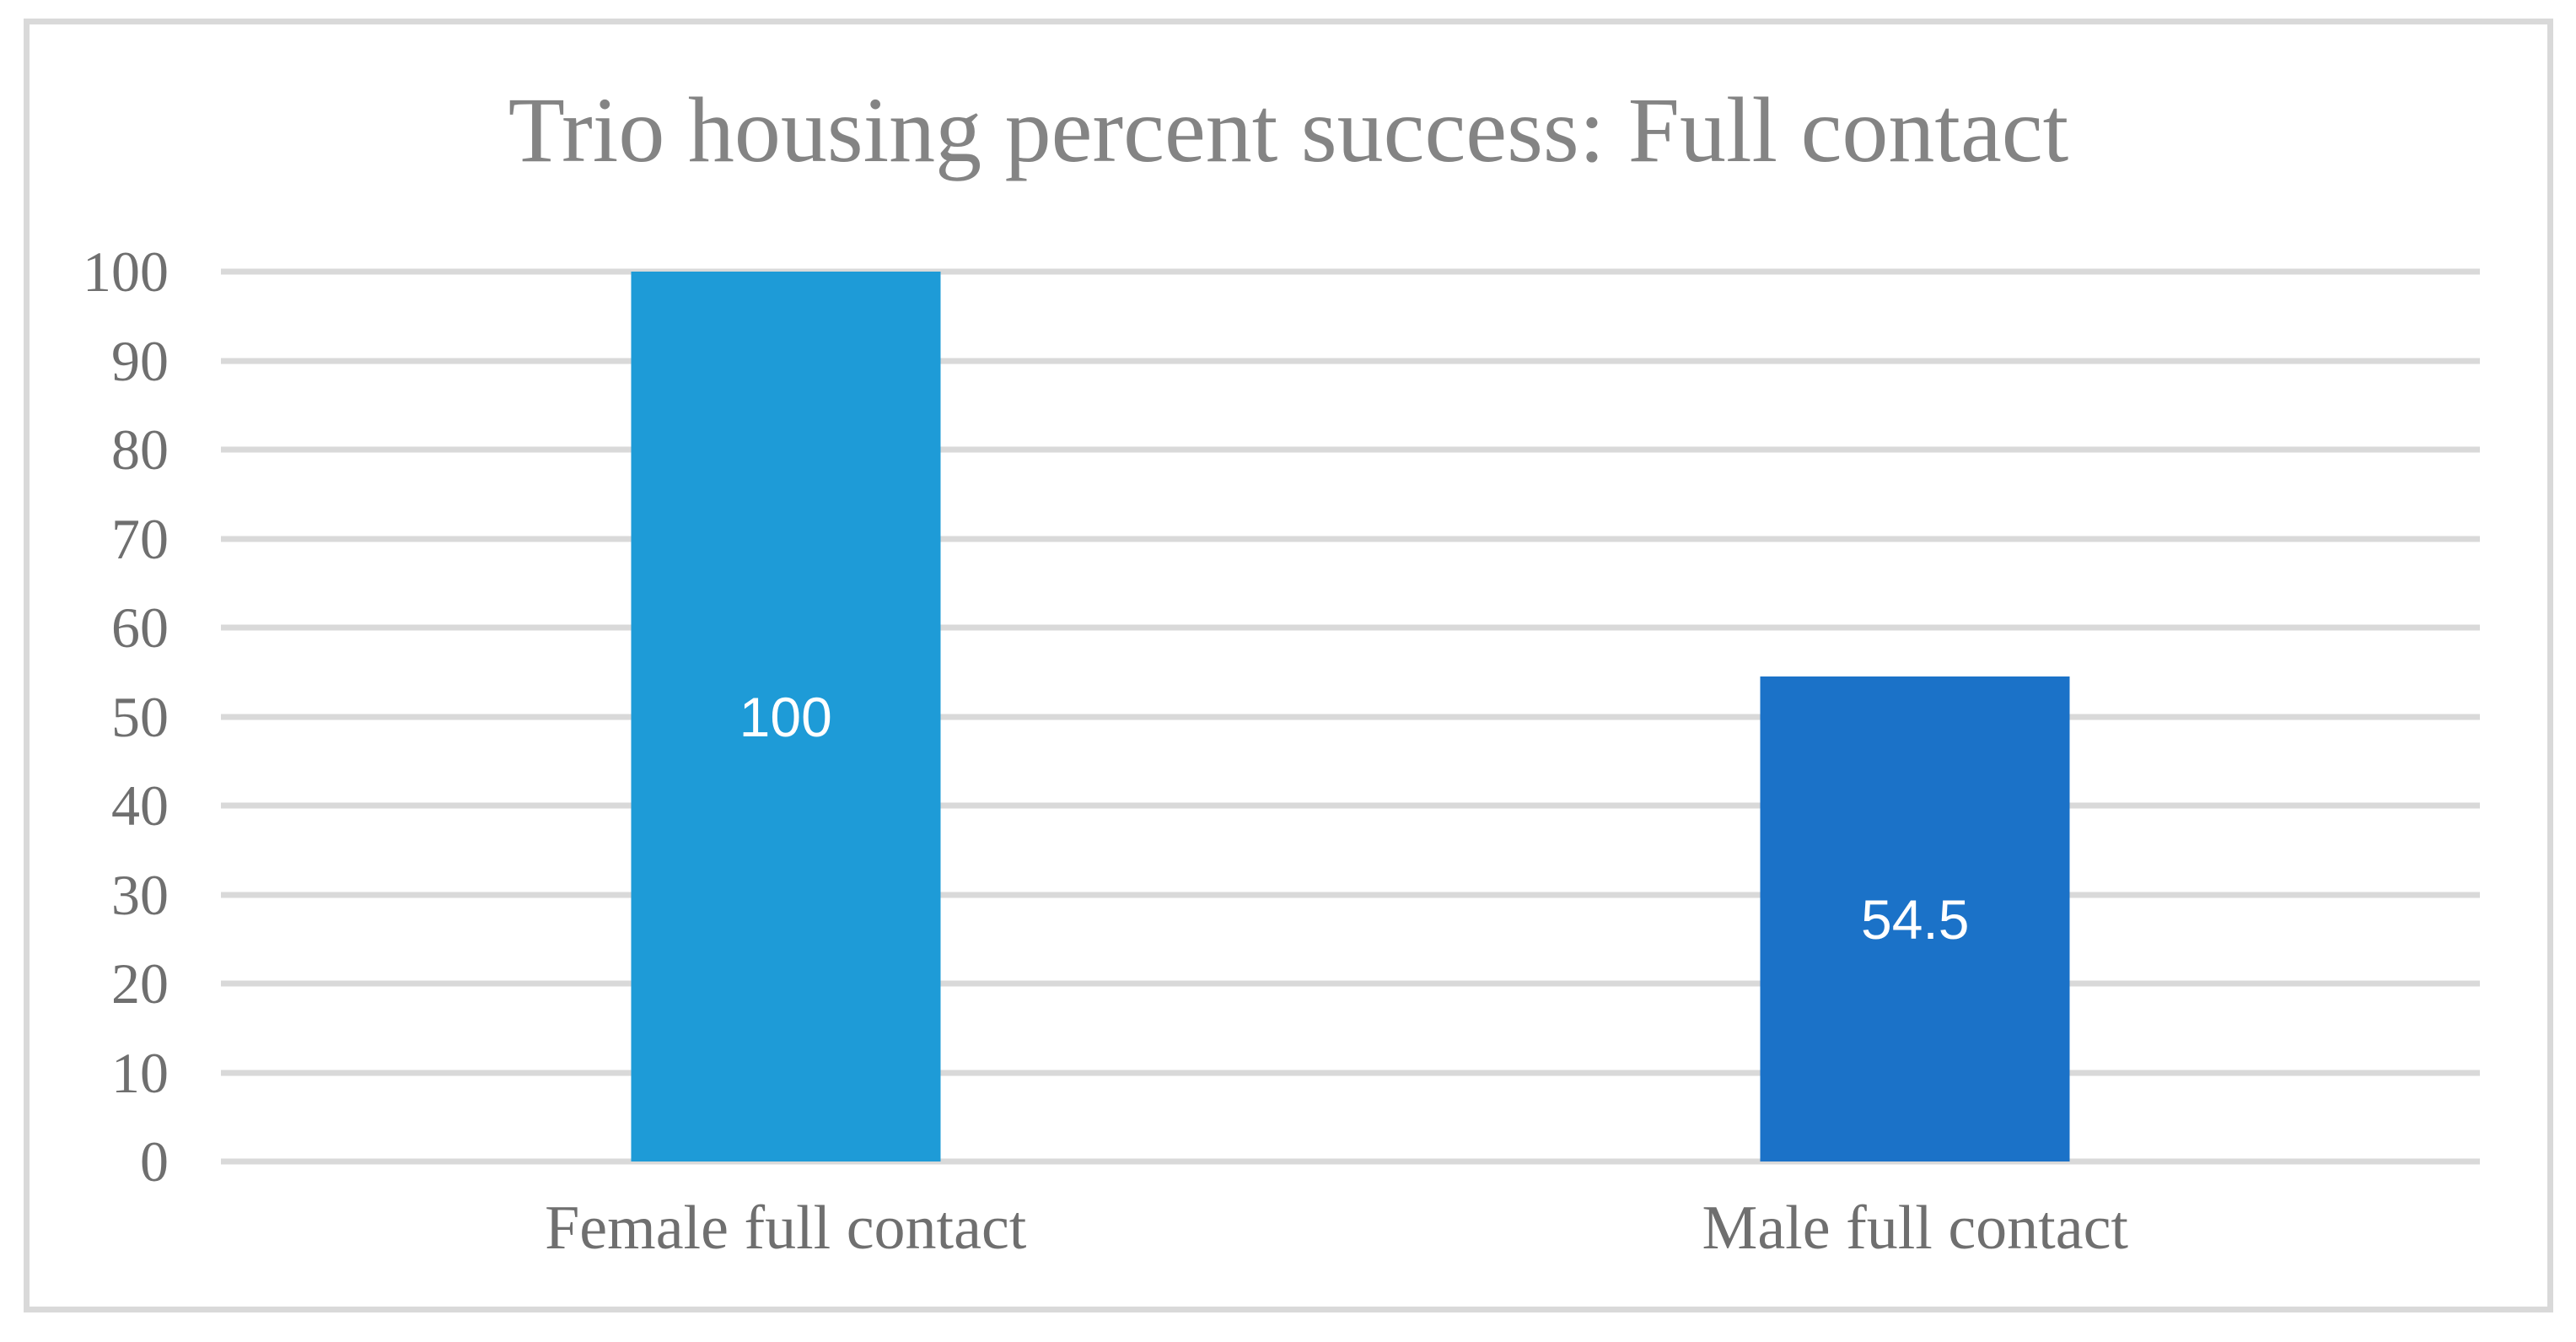 The height and width of the screenshot is (1342, 2576). Describe the element at coordinates (140, 450) in the screenshot. I see `y-tick-label-80: 80` at that location.